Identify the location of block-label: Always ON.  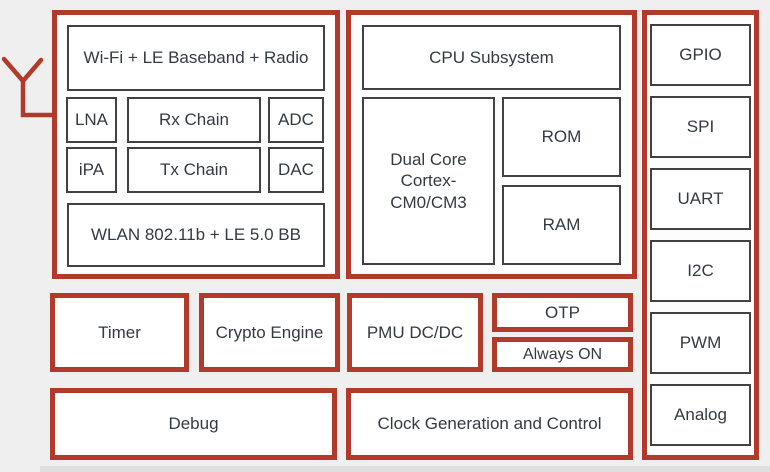
(562, 354).